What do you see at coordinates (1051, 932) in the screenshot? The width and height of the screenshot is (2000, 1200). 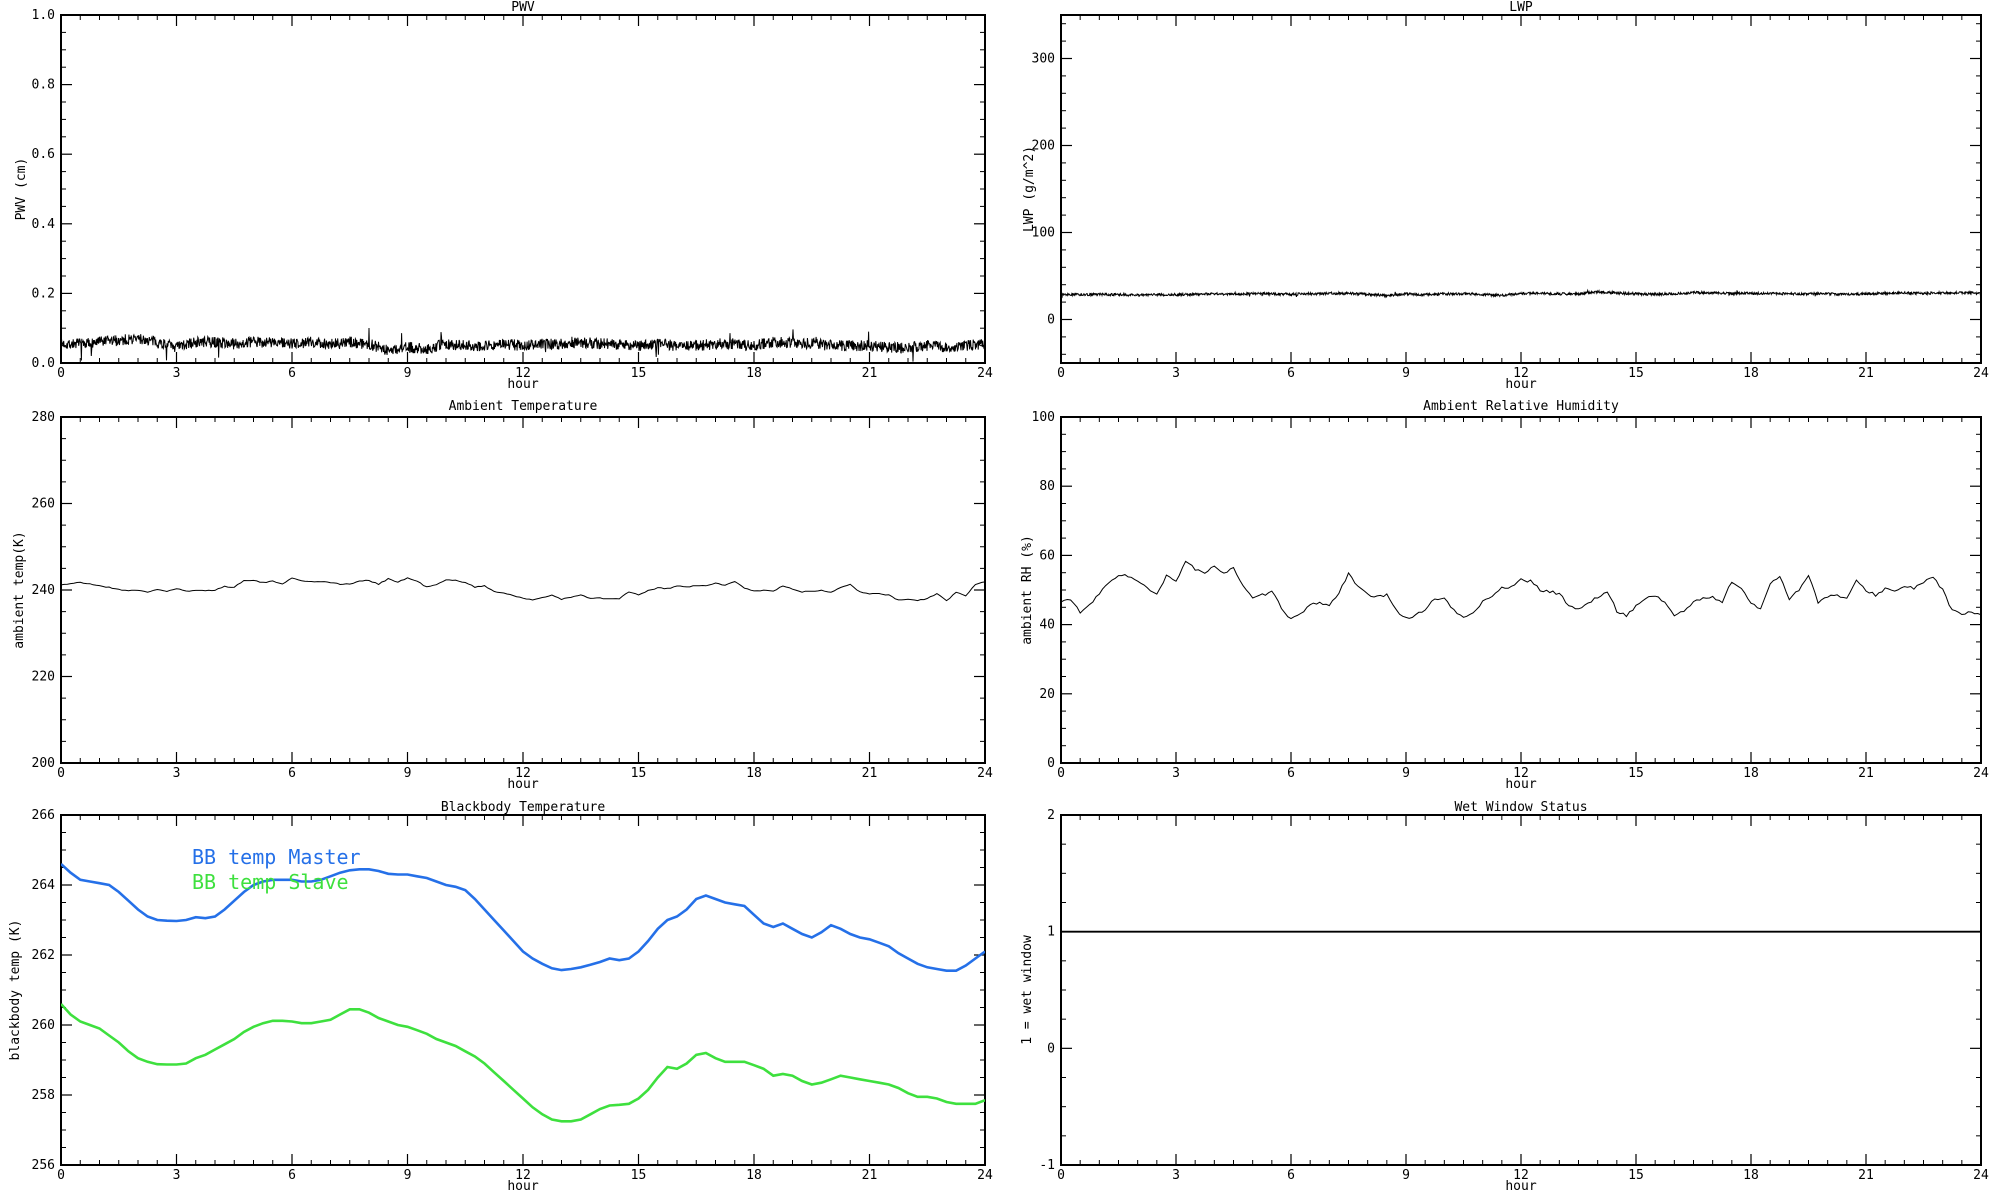 I see `svg-text: 1` at bounding box center [1051, 932].